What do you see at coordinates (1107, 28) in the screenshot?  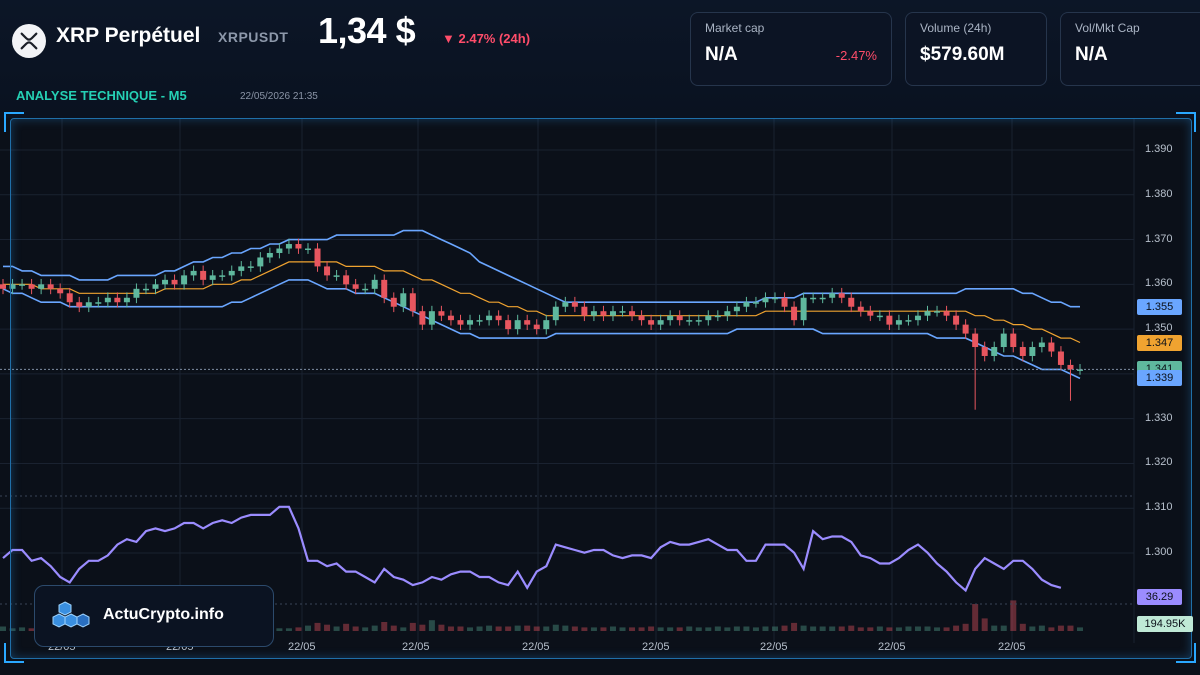 I see `card-label: Vol/Mkt Cap` at bounding box center [1107, 28].